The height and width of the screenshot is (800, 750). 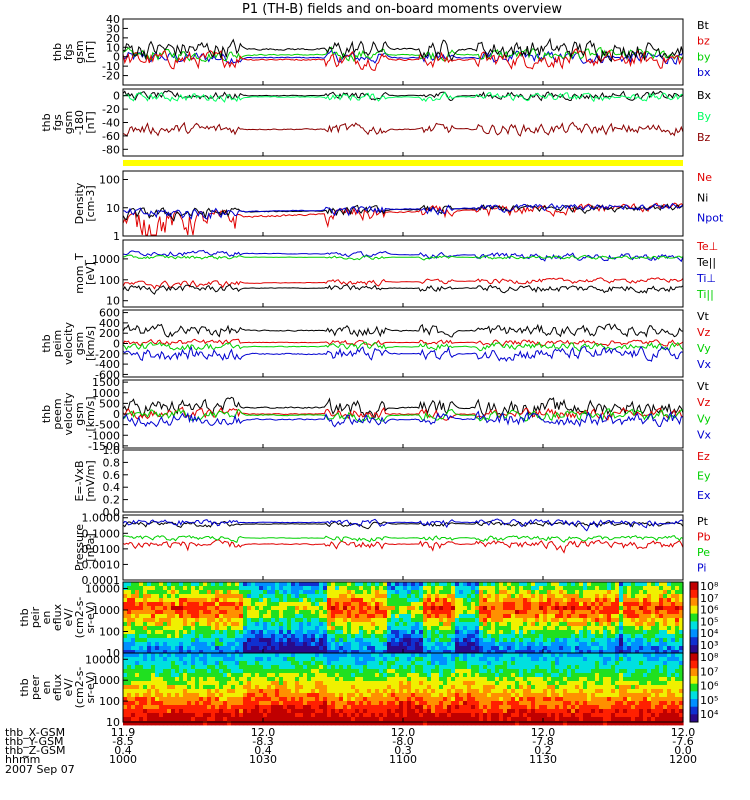 What do you see at coordinates (694, 649) in the screenshot?
I see `colorbar-segment` at bounding box center [694, 649].